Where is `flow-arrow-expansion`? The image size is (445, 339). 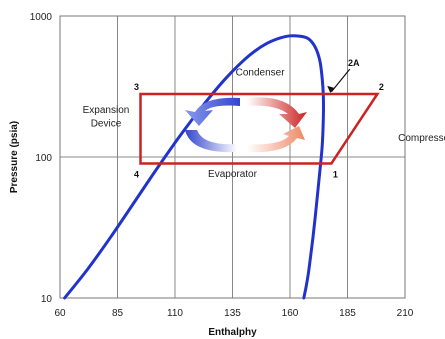 flow-arrow-expansion is located at coordinates (212, 111).